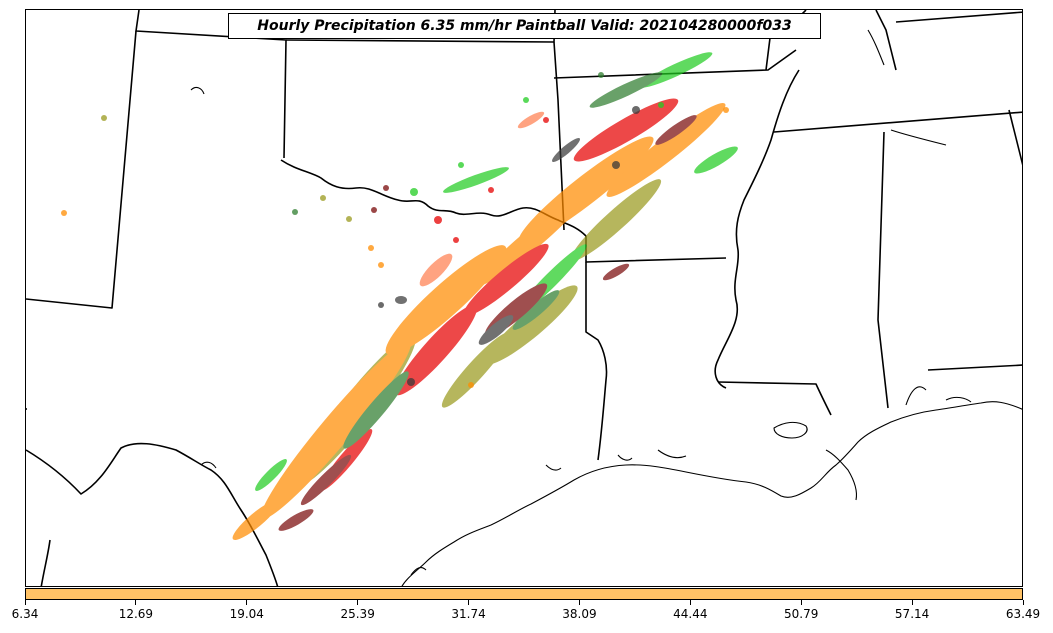  I want to click on border-al-ga, so click(1015, 137).